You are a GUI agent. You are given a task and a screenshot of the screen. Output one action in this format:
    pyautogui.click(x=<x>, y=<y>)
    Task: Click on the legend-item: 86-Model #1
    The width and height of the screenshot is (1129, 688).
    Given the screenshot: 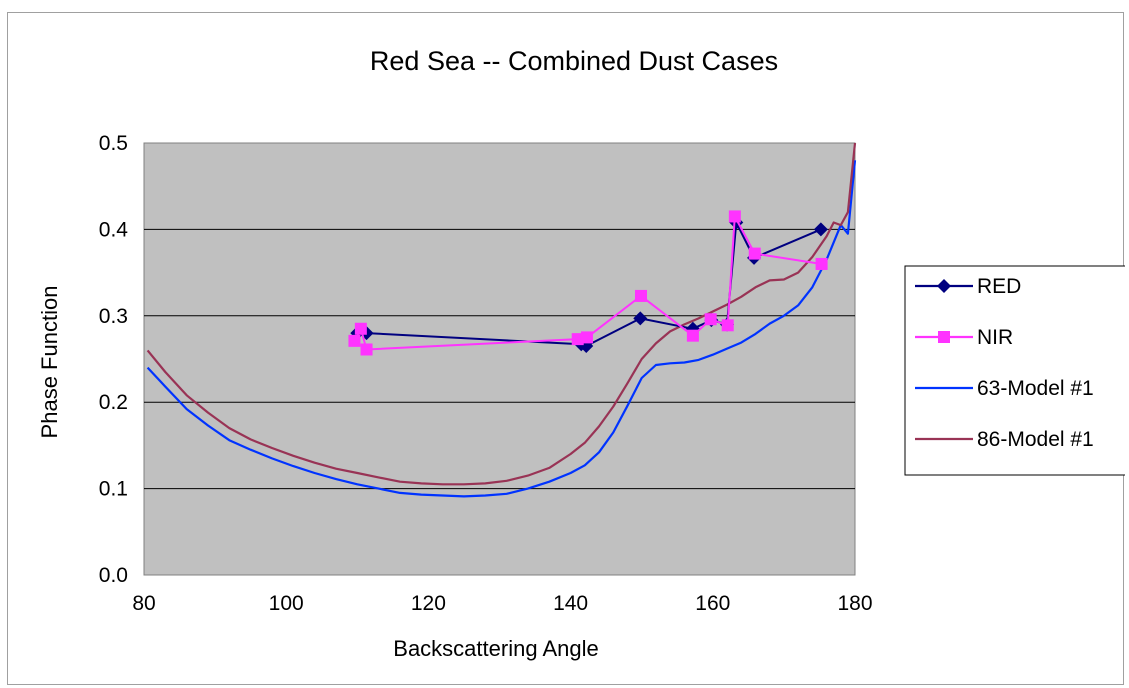 What is the action you would take?
    pyautogui.click(x=1004, y=439)
    